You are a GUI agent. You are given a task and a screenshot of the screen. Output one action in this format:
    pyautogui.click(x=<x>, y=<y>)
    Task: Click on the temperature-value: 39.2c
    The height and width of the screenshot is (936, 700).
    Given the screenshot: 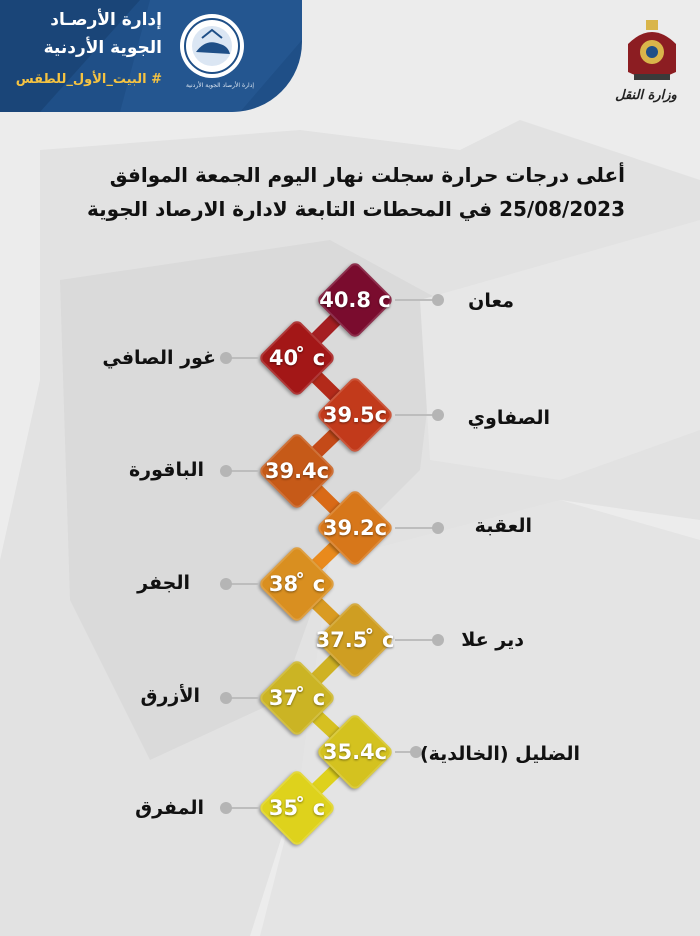 What is the action you would take?
    pyautogui.click(x=355, y=528)
    